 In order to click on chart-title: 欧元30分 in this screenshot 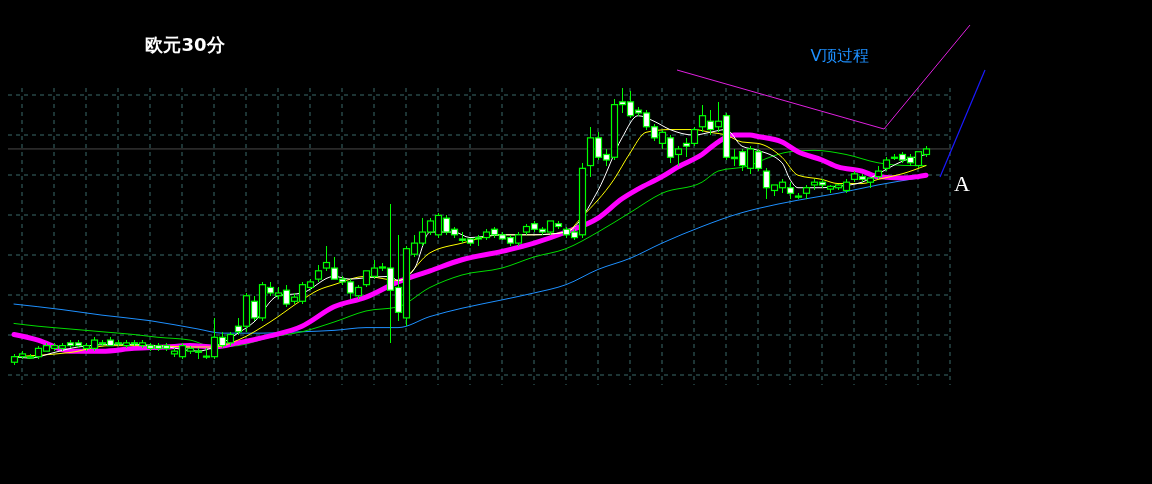, I will do `click(185, 44)`.